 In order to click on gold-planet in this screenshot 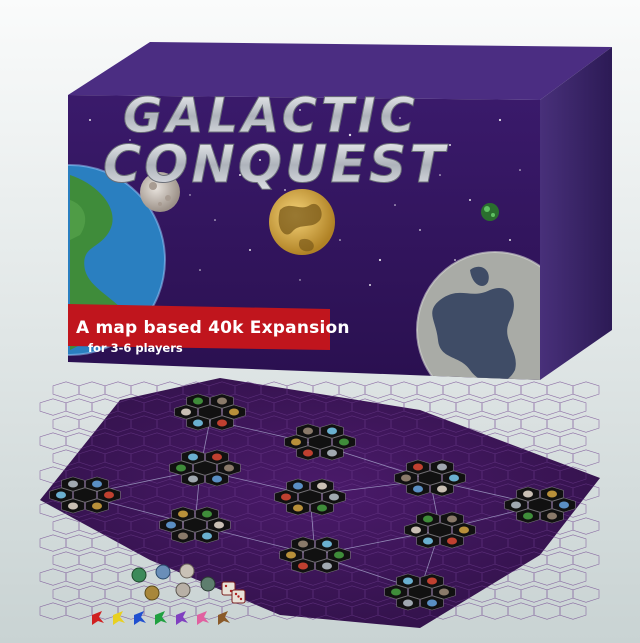, I will do `click(302, 222)`.